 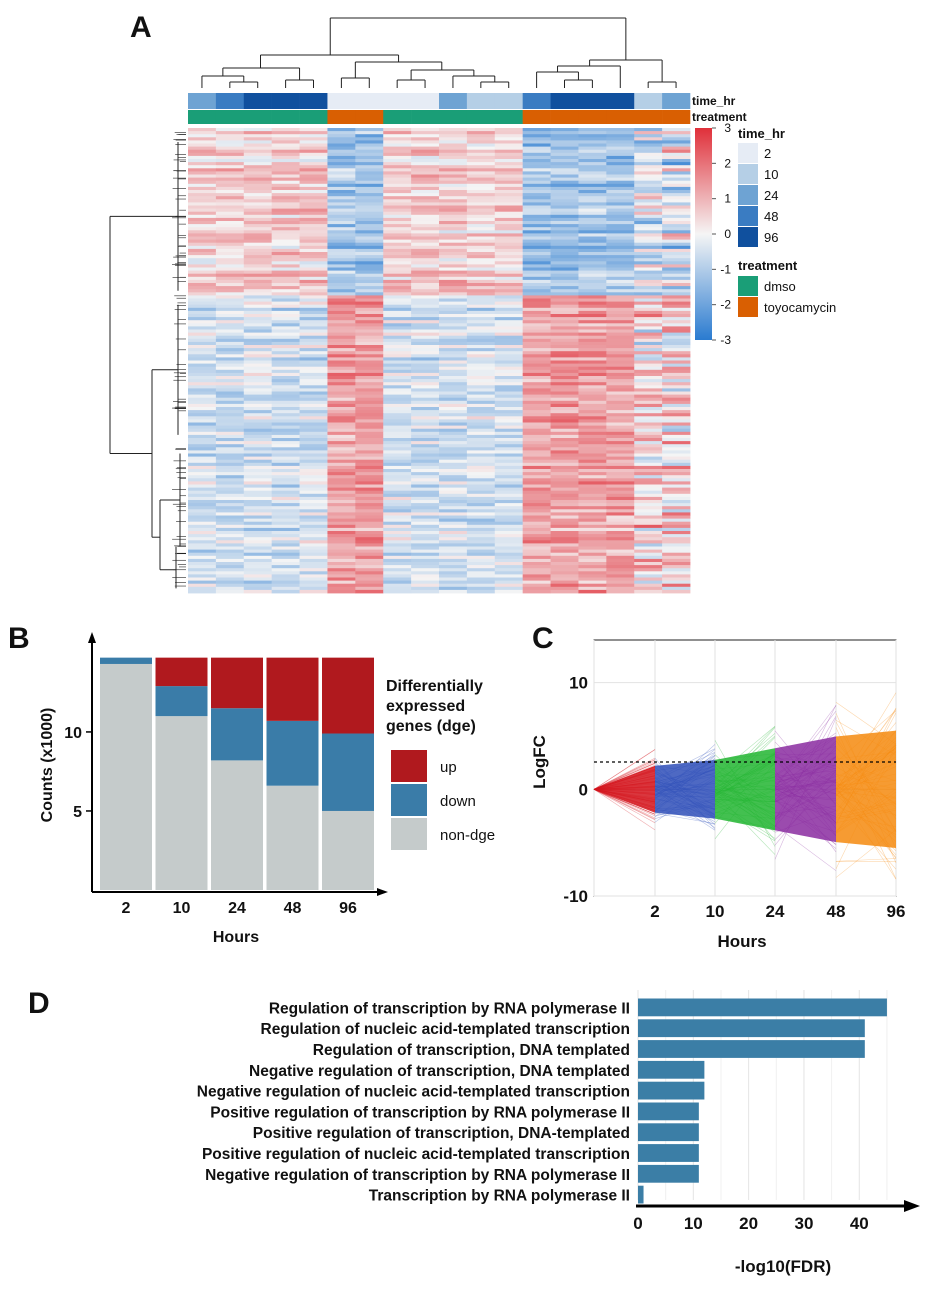 What do you see at coordinates (409, 766) in the screenshot?
I see `legend-swatch` at bounding box center [409, 766].